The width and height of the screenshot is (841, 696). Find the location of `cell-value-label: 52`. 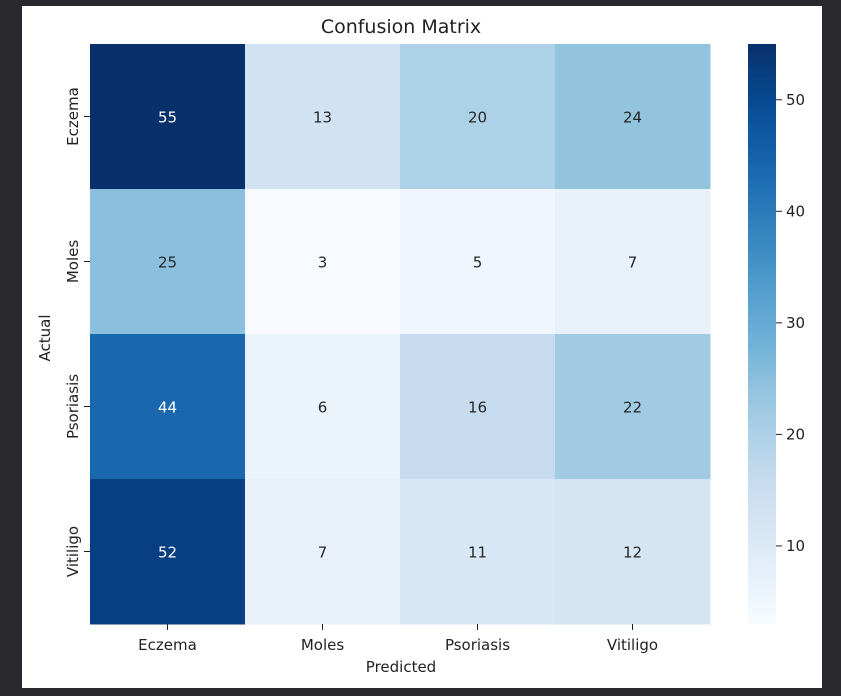

cell-value-label: 52 is located at coordinates (167, 553).